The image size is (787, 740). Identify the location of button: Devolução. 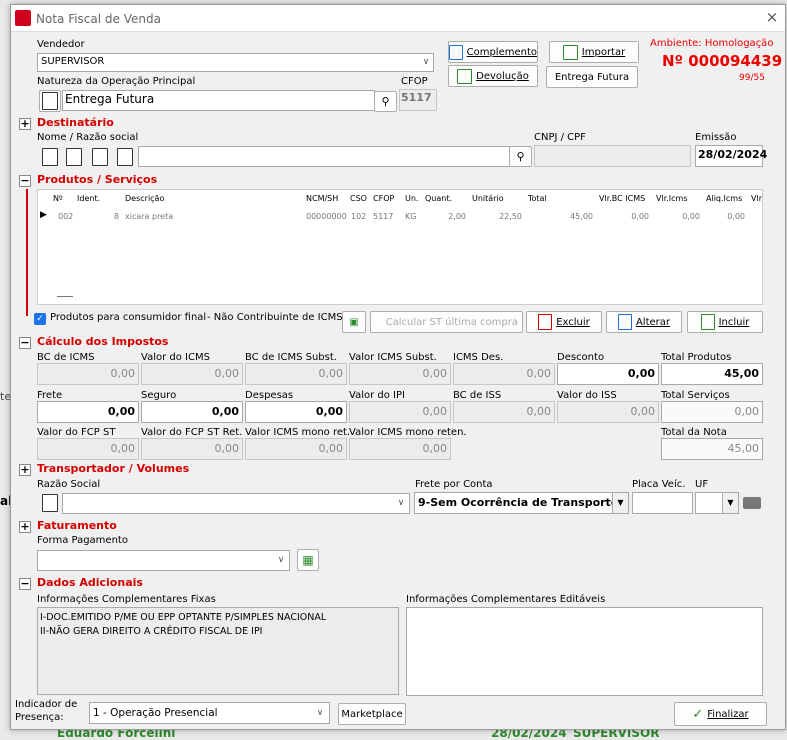
(493, 76).